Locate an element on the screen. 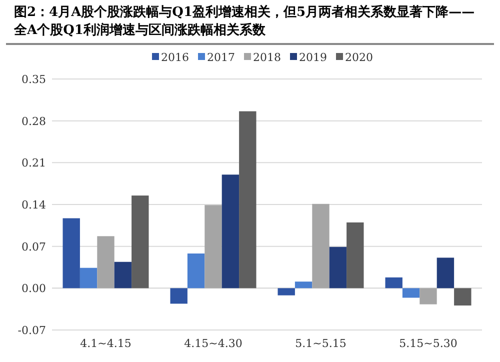 This screenshot has height=362, width=500. y-tick-label: 0.28 is located at coordinates (34, 121).